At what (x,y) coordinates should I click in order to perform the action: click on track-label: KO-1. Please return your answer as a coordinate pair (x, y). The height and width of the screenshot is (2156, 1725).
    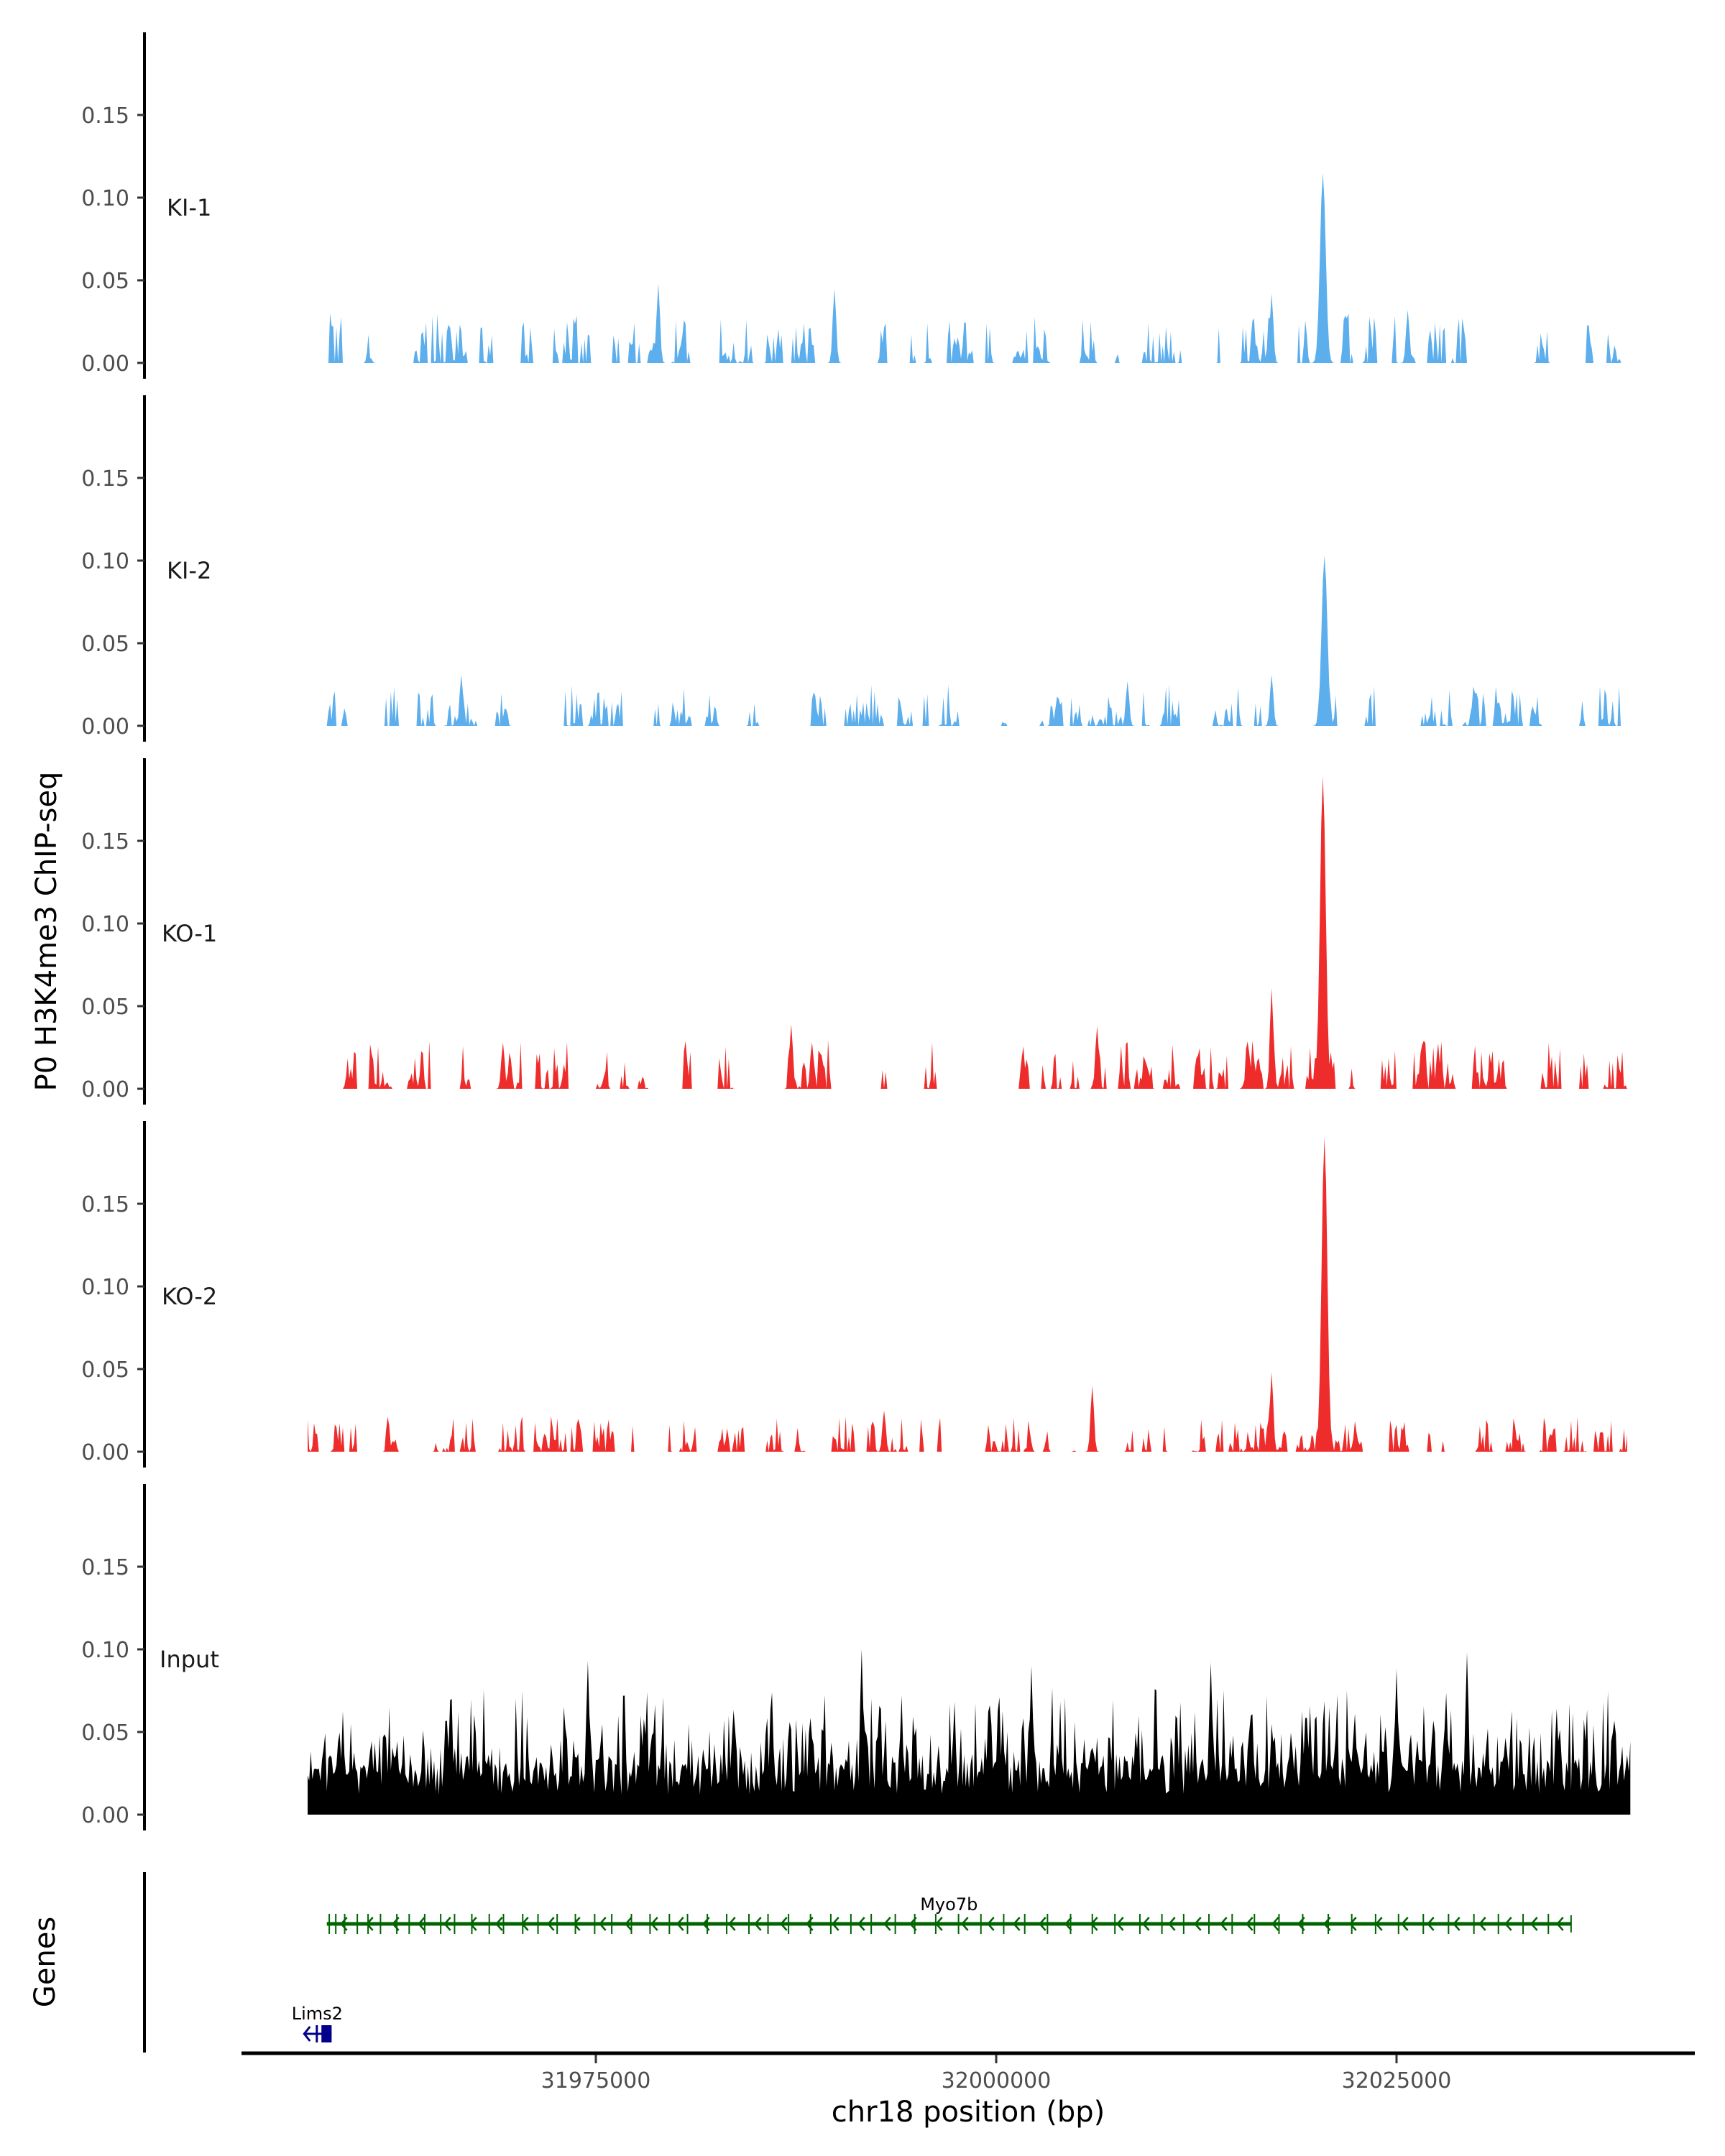
    Looking at the image, I should click on (189, 934).